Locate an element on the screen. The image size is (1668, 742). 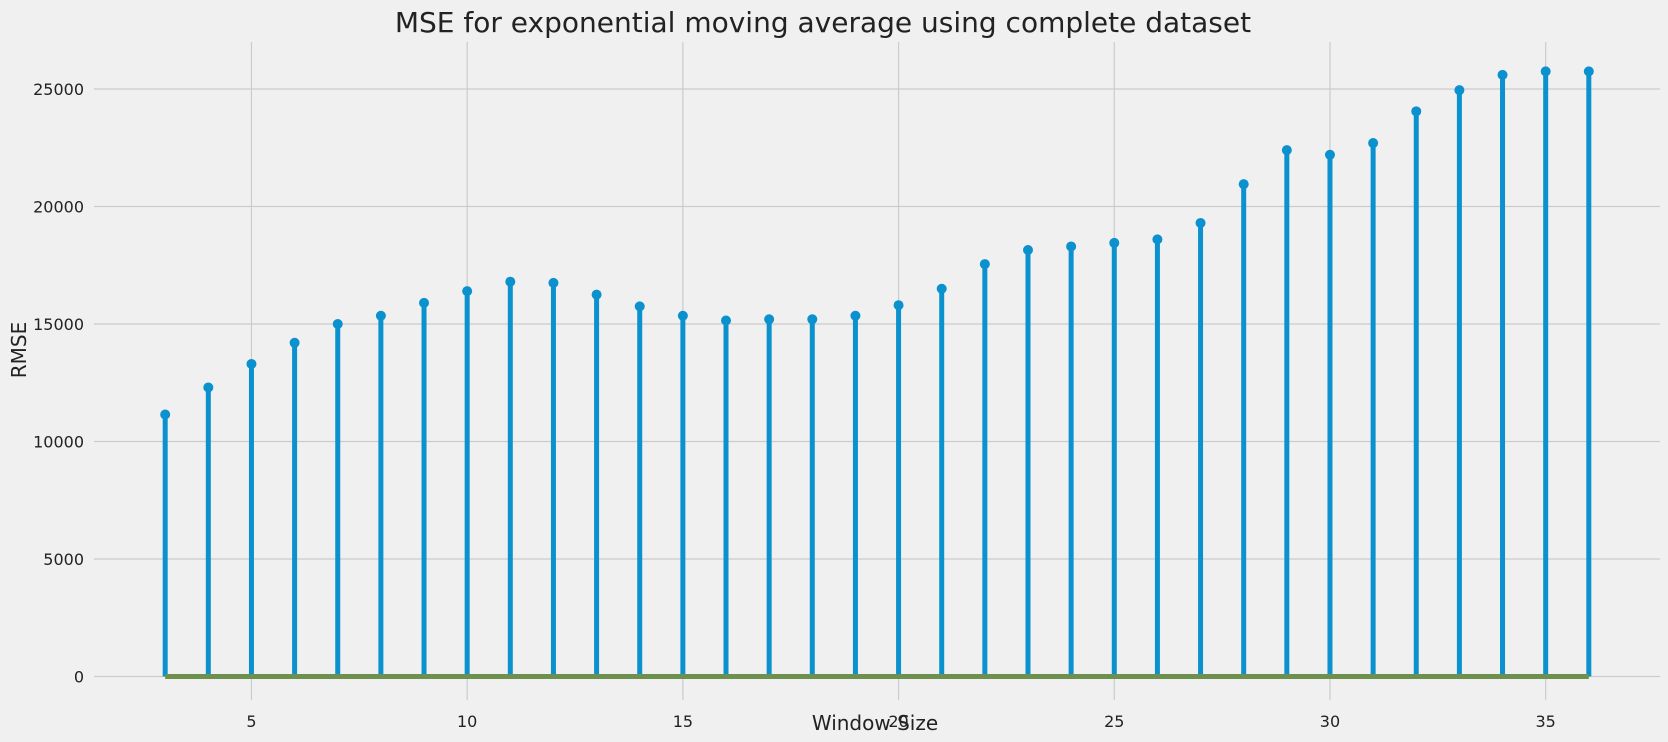
y-tick-label: 20000 is located at coordinates (58, 207).